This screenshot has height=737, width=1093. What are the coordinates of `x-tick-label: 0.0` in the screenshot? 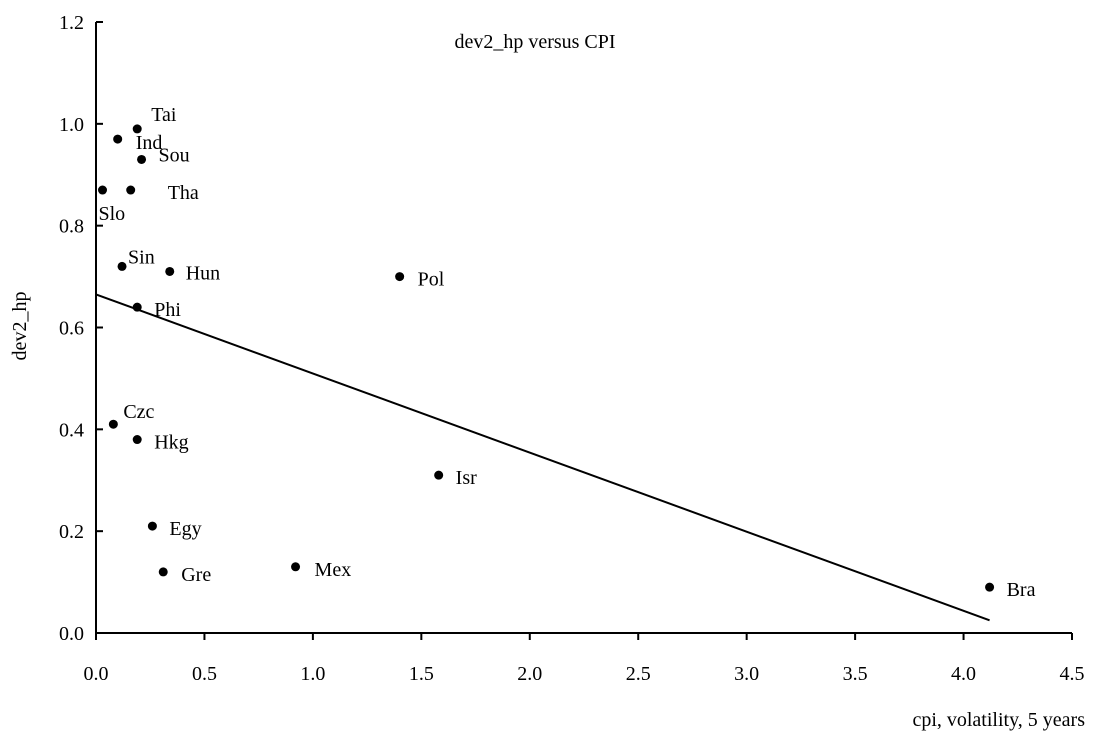 It's located at (96, 674).